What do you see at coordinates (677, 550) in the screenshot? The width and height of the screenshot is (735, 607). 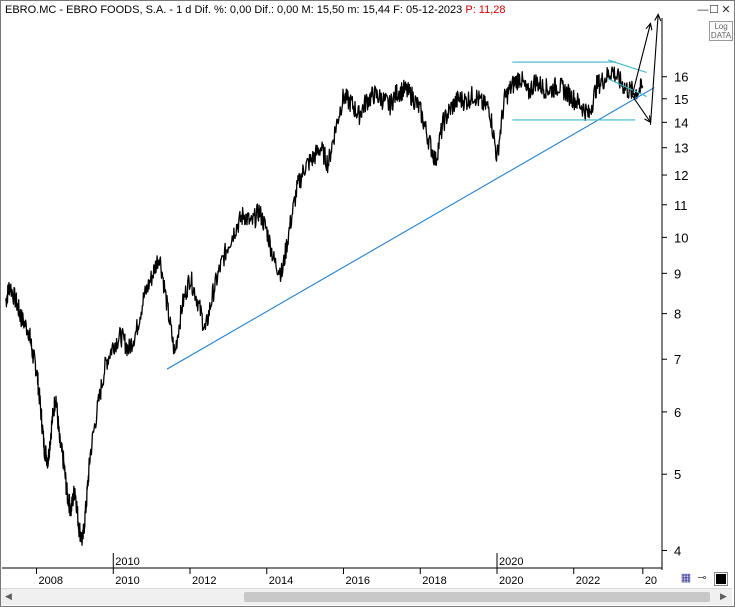 I see `y-tick-label: 4` at bounding box center [677, 550].